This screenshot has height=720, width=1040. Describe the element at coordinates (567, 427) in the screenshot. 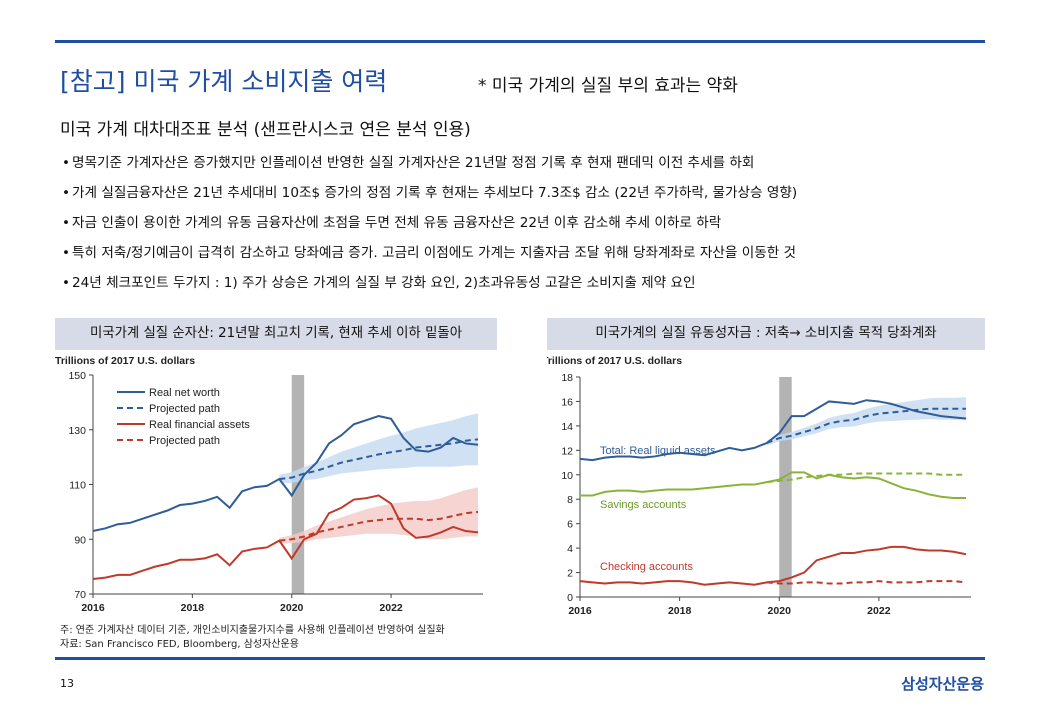

I see `y-tick-label: 14` at that location.